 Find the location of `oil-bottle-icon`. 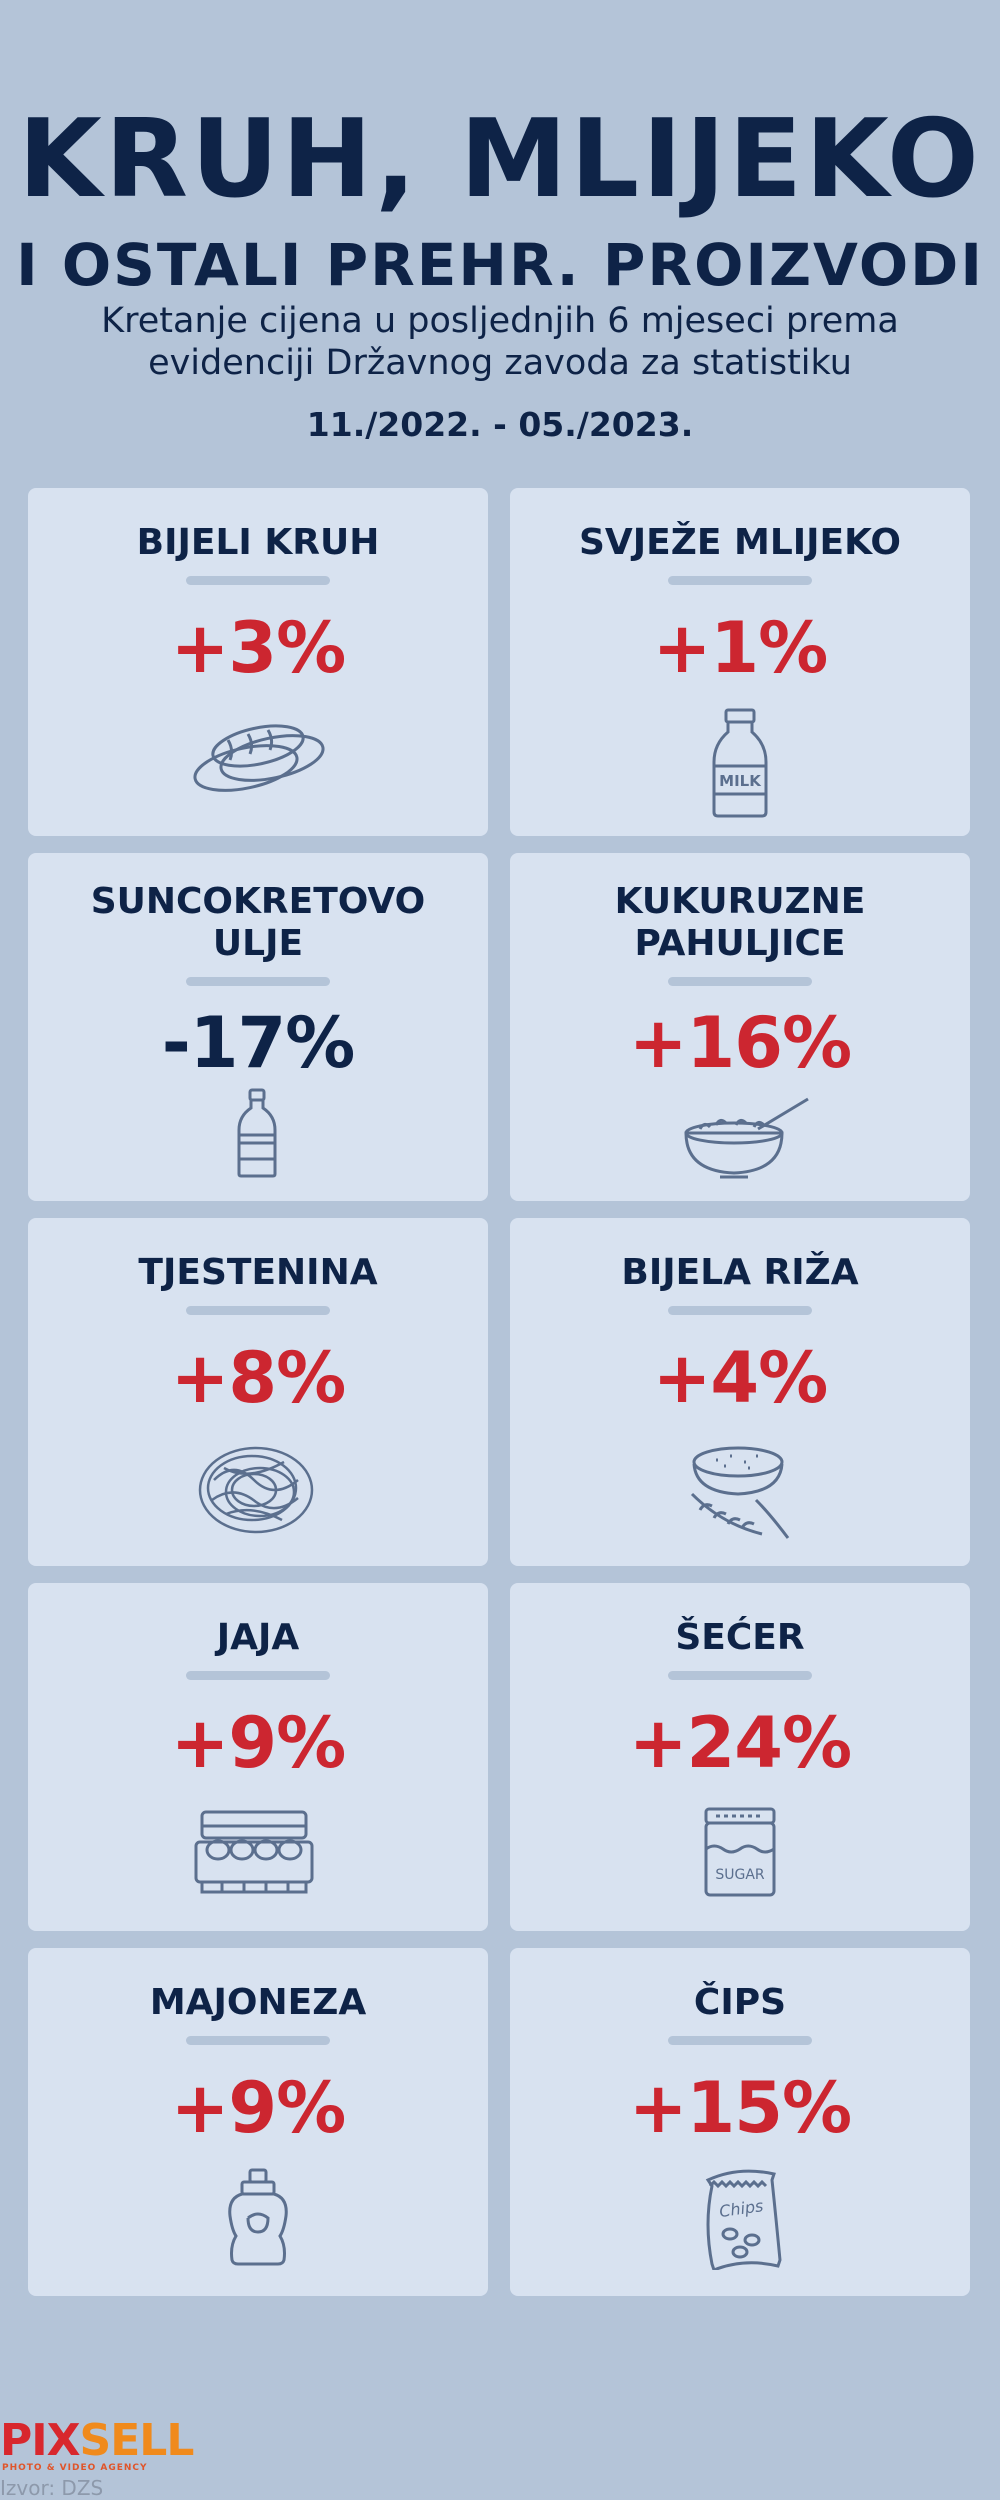

oil-bottle-icon is located at coordinates (257, 1133).